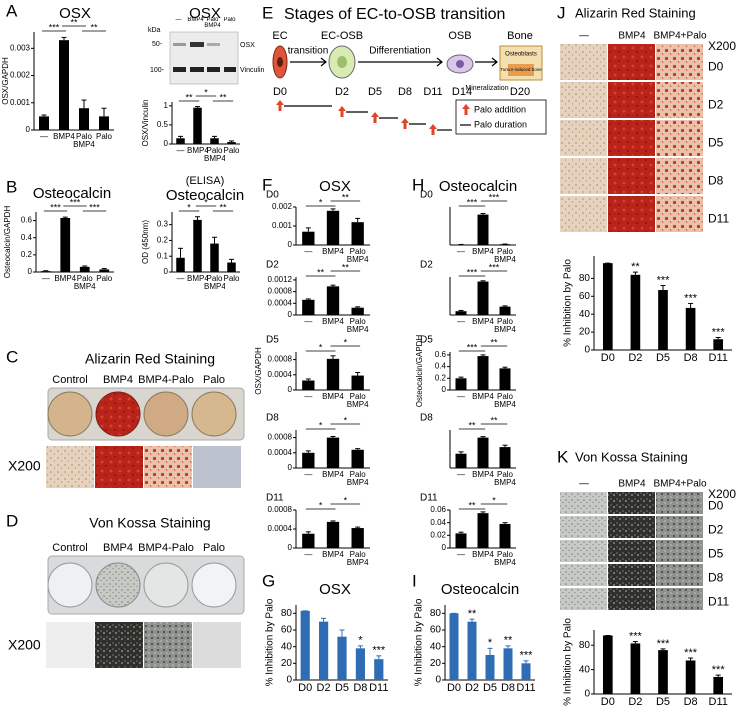 Image resolution: width=750 pixels, height=722 pixels. Describe the element at coordinates (375, 92) in the screenshot. I see `day-label: D5` at that location.